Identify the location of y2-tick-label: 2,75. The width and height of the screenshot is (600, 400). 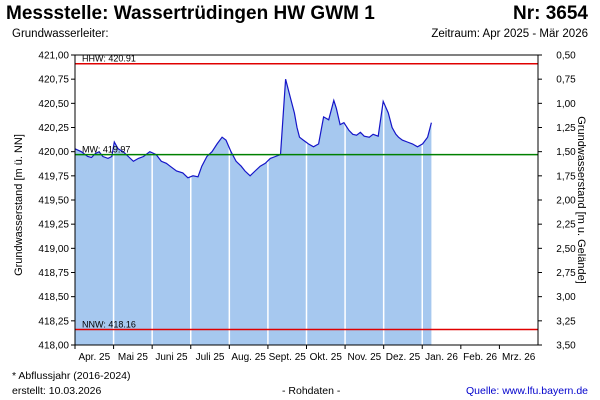
(566, 273).